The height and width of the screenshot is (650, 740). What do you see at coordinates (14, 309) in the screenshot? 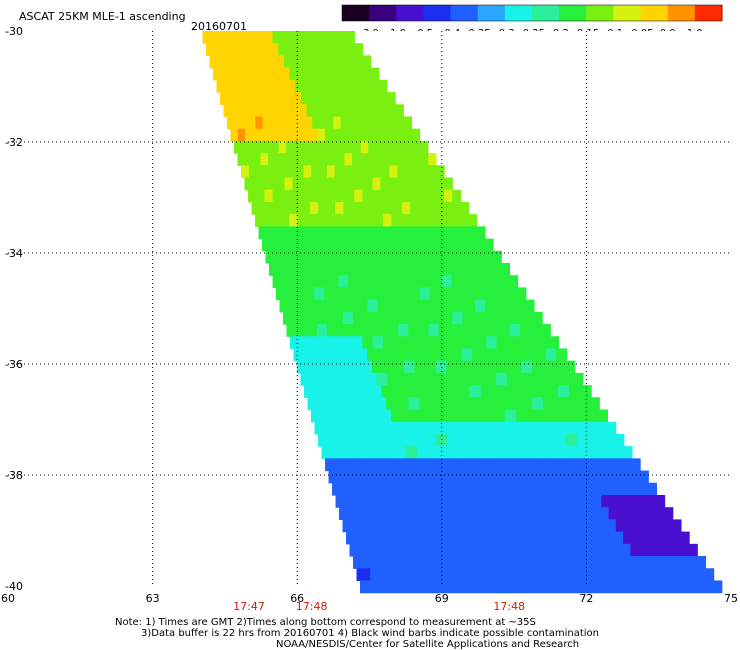
I see `y-axis-ticks: -30 -32 -34 -36 -38 -40` at bounding box center [14, 309].